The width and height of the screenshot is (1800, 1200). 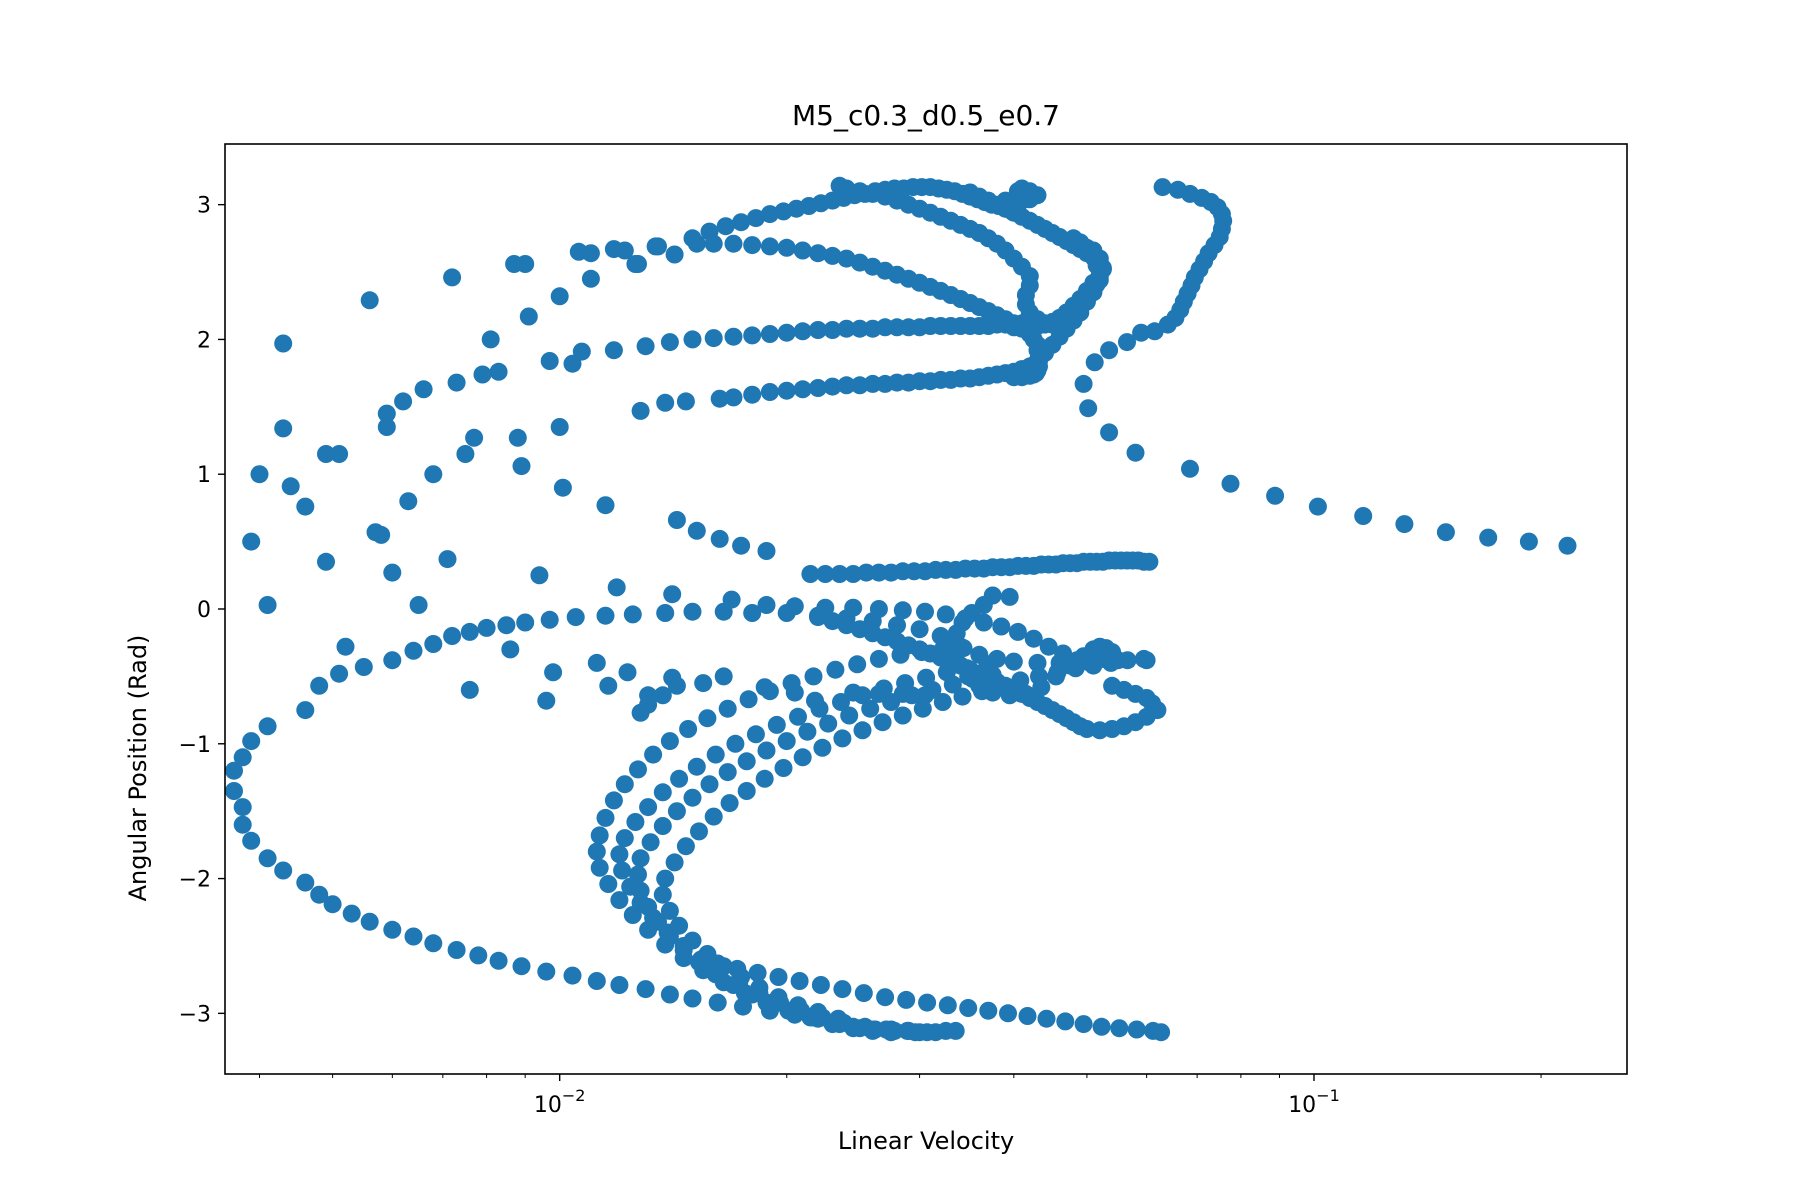 What do you see at coordinates (204, 206) in the screenshot?
I see `y-tick-label: 3` at bounding box center [204, 206].